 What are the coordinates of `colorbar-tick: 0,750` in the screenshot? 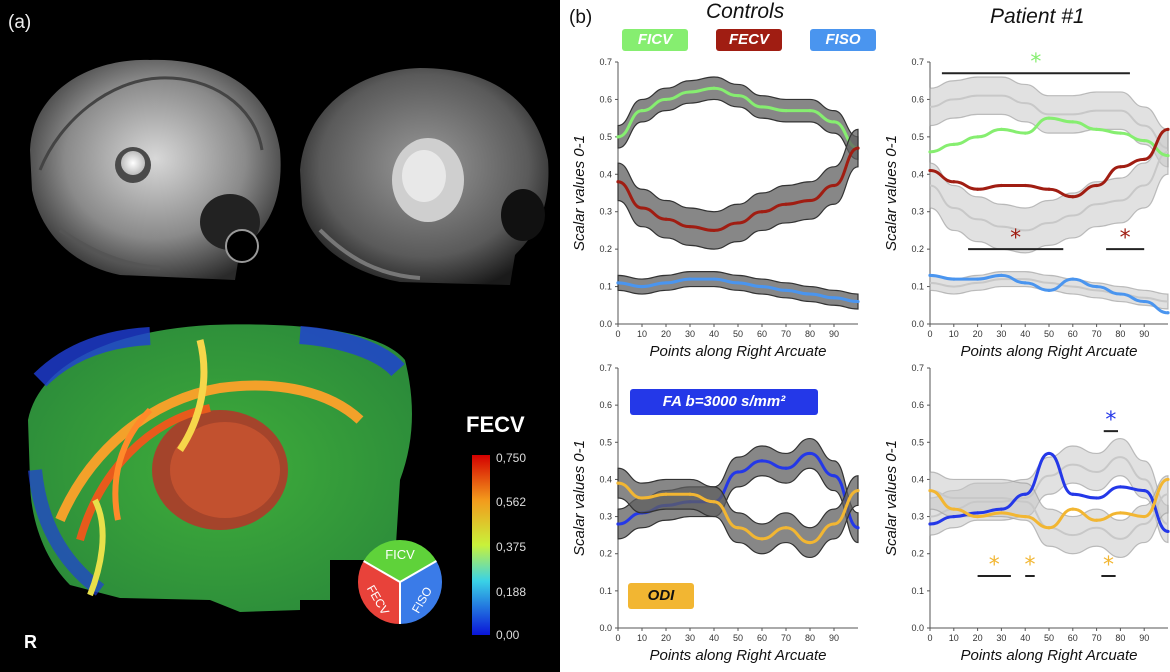 It's located at (511, 458).